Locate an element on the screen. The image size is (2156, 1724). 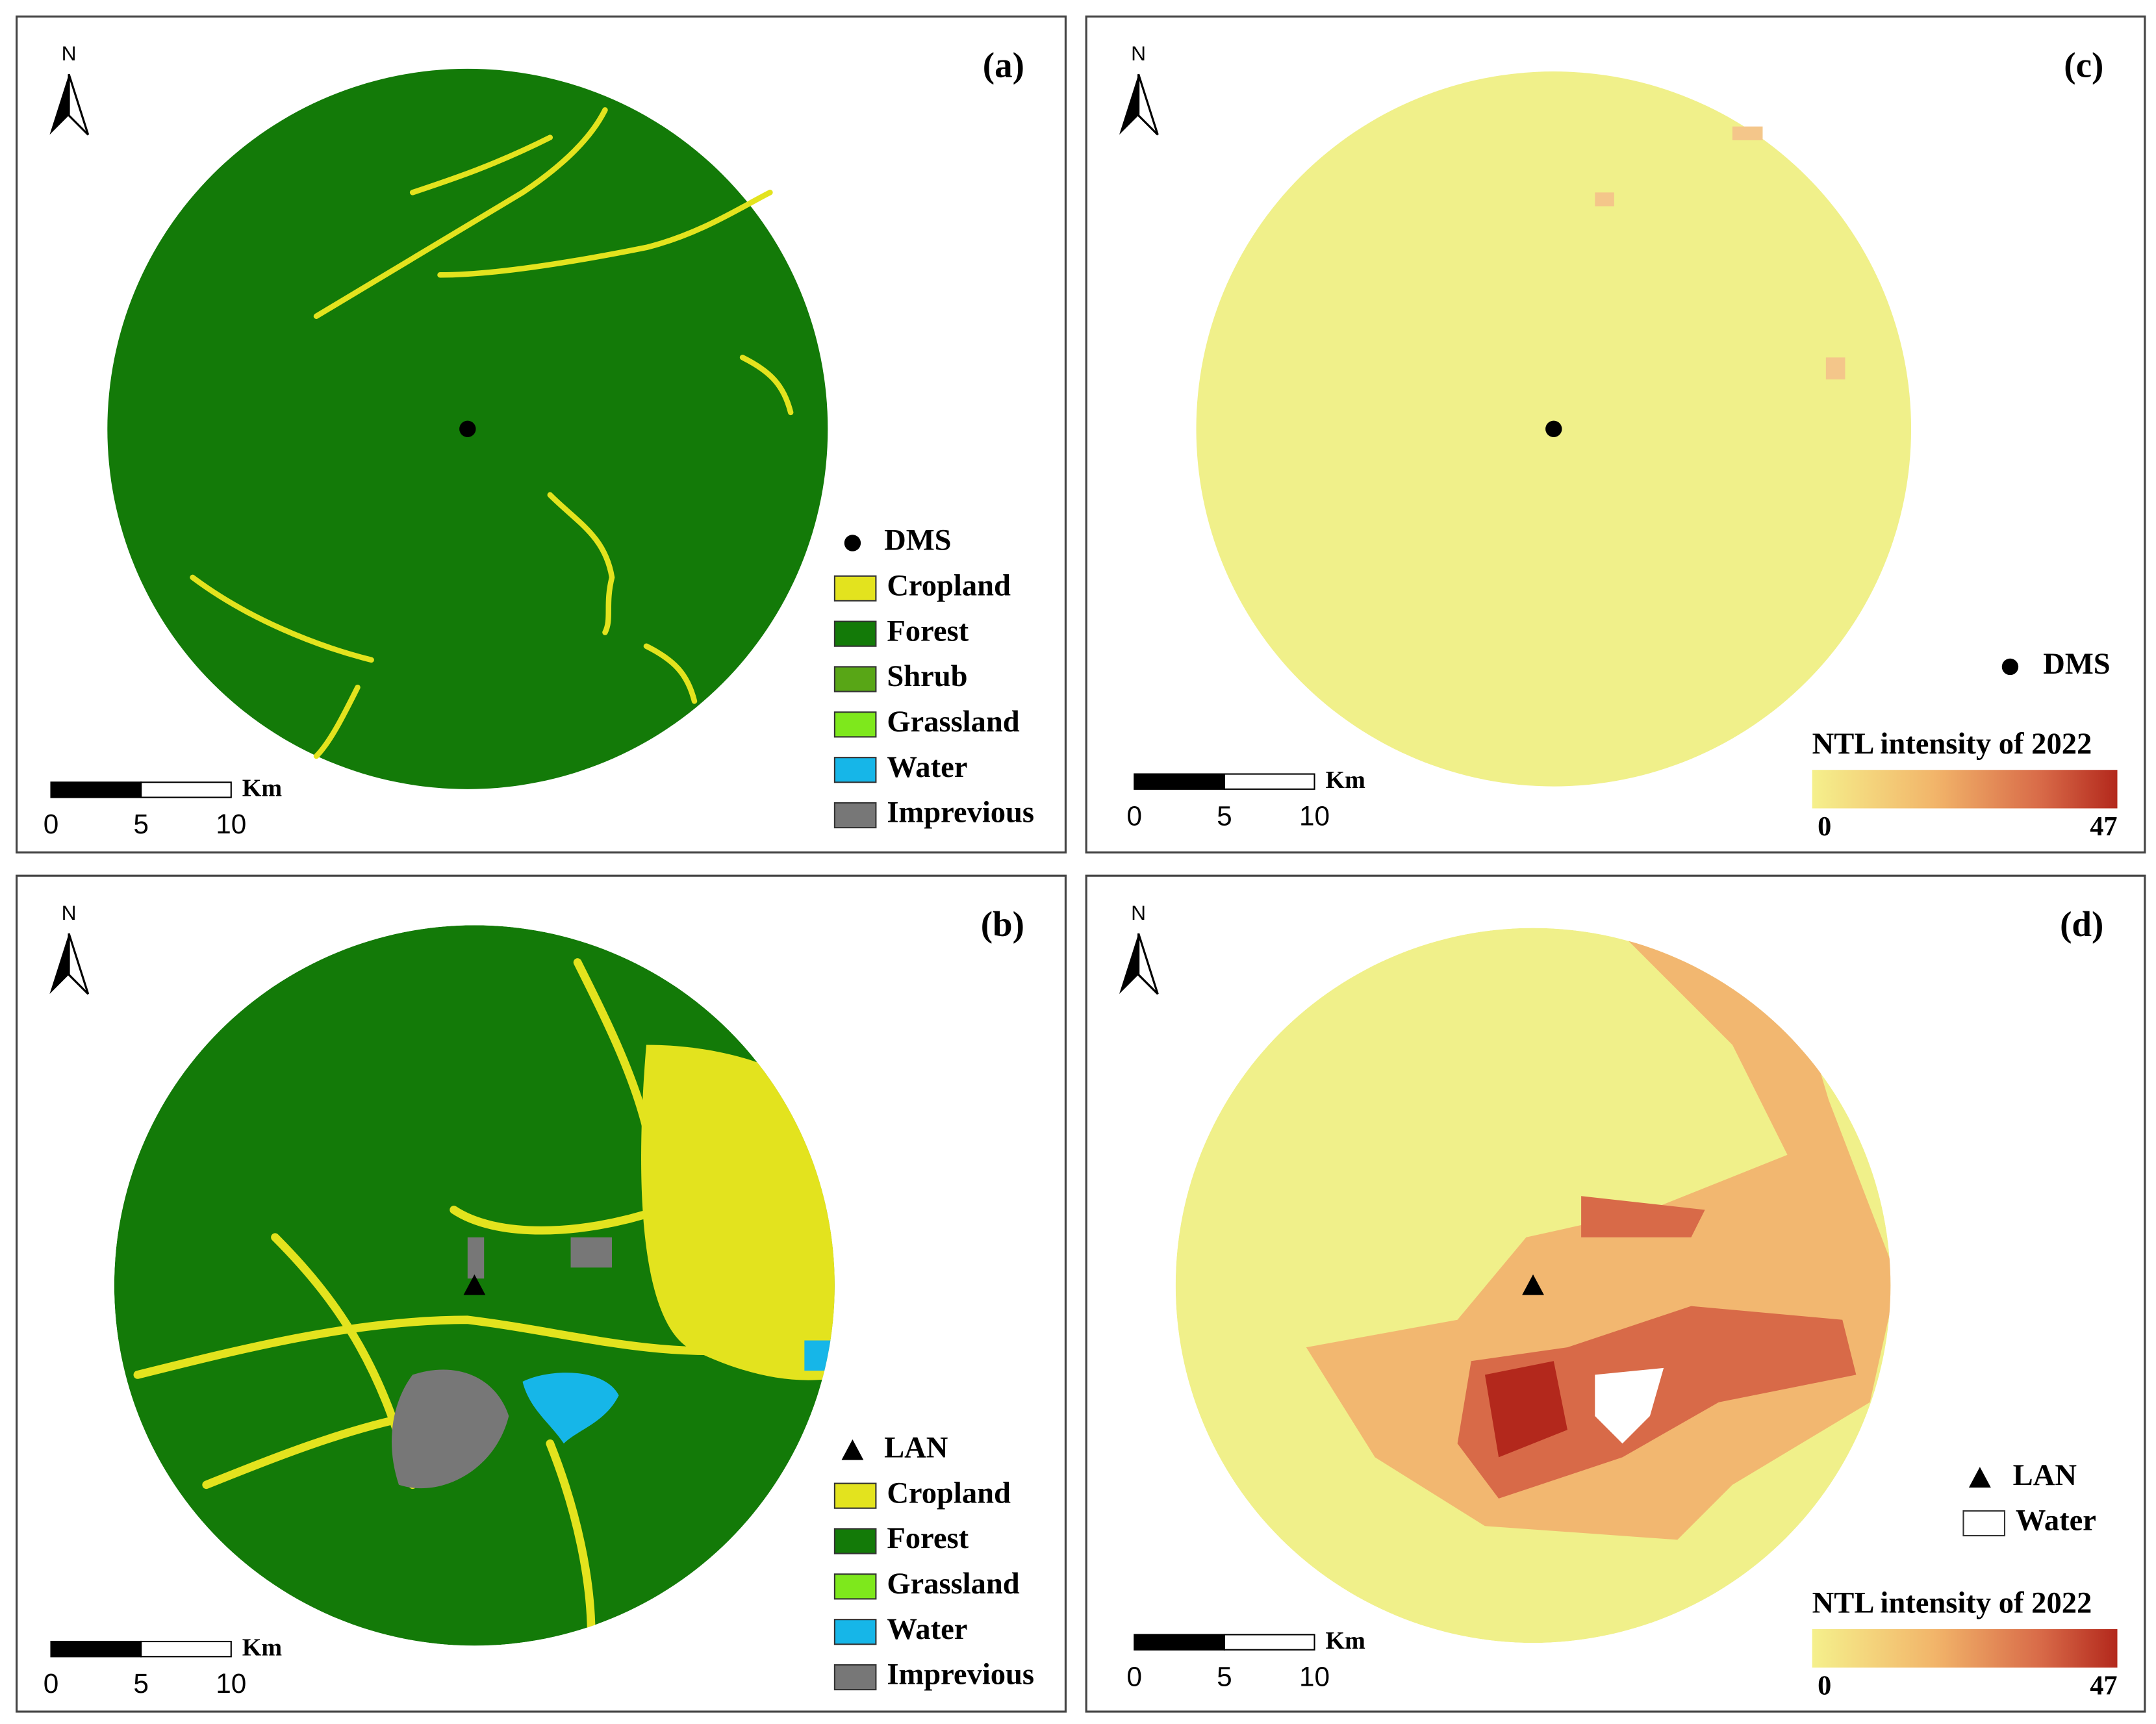
panel-label: (b) is located at coordinates (1002, 924).